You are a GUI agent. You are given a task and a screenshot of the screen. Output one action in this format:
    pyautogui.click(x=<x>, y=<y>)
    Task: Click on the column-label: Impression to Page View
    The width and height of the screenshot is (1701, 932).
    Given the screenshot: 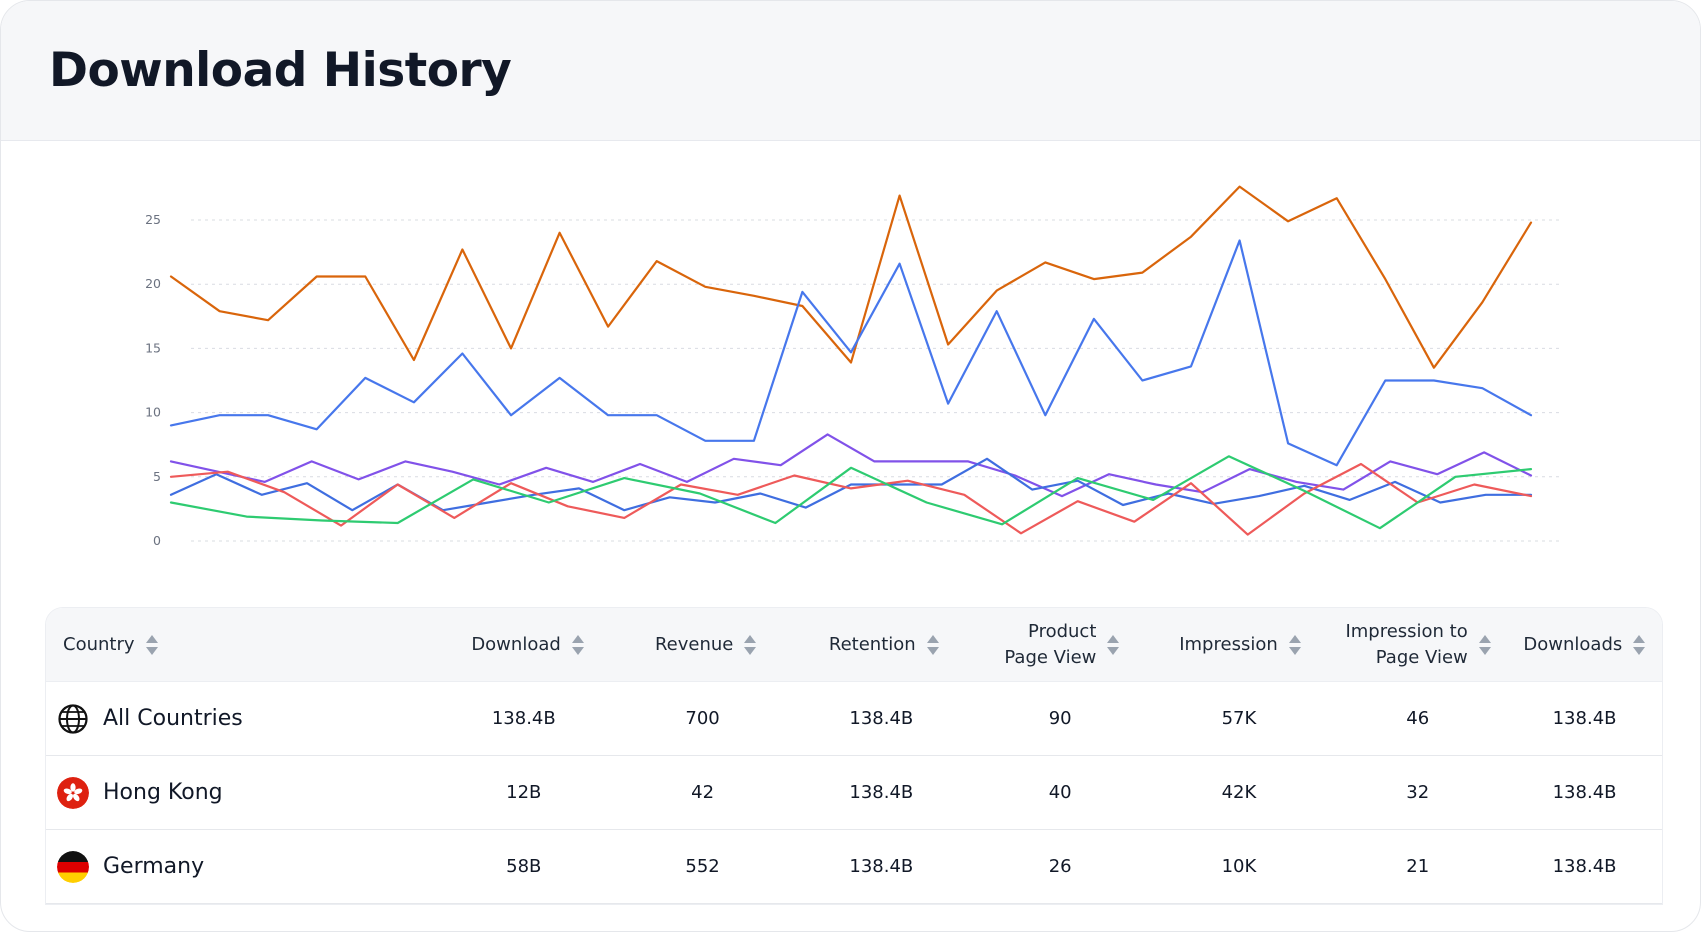 What is the action you would take?
    pyautogui.click(x=1406, y=645)
    